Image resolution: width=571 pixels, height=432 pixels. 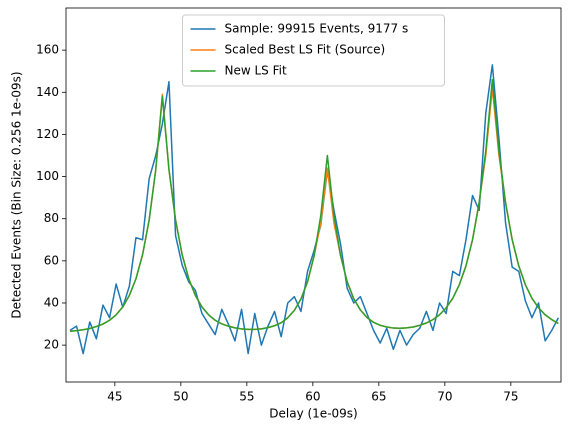 What do you see at coordinates (51, 260) in the screenshot?
I see `y-tick-label: 60` at bounding box center [51, 260].